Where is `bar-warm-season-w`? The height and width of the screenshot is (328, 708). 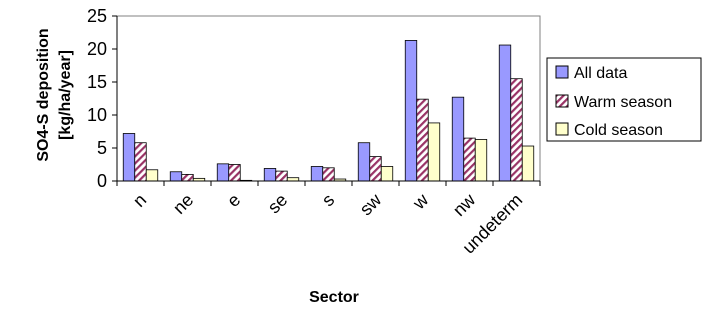 bar-warm-season-w is located at coordinates (422, 140).